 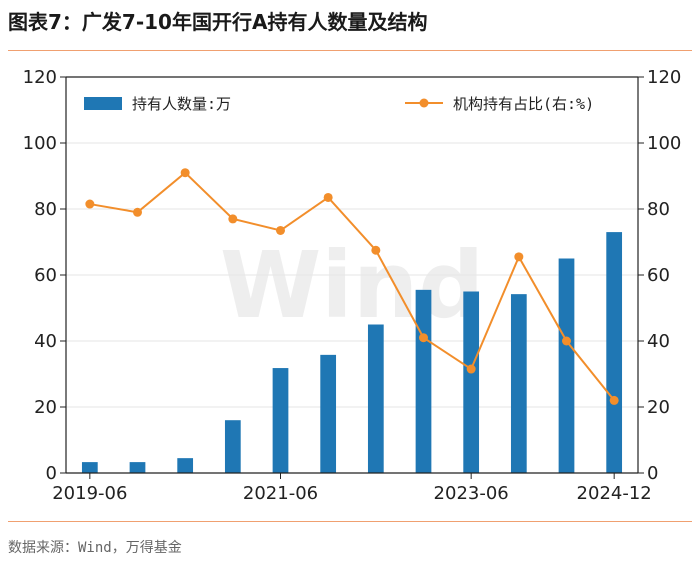 I want to click on watermark-text: Wind, so click(x=352, y=285).